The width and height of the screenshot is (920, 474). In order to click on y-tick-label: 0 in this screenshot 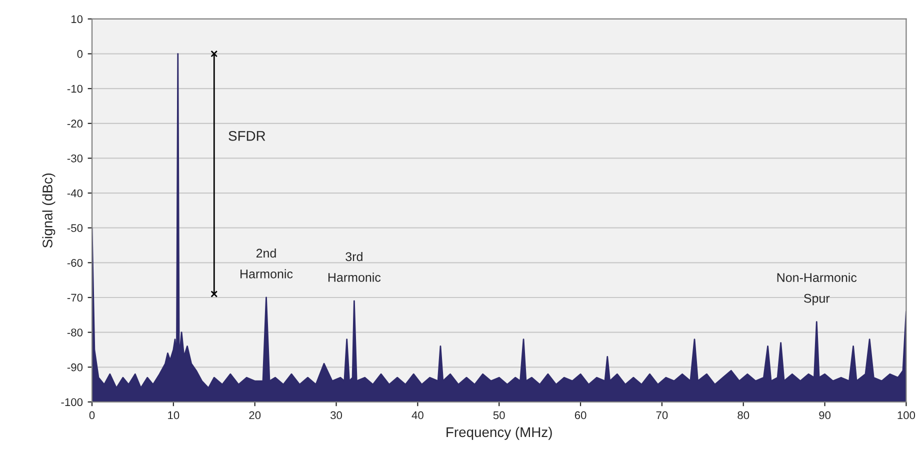, I will do `click(80, 54)`.